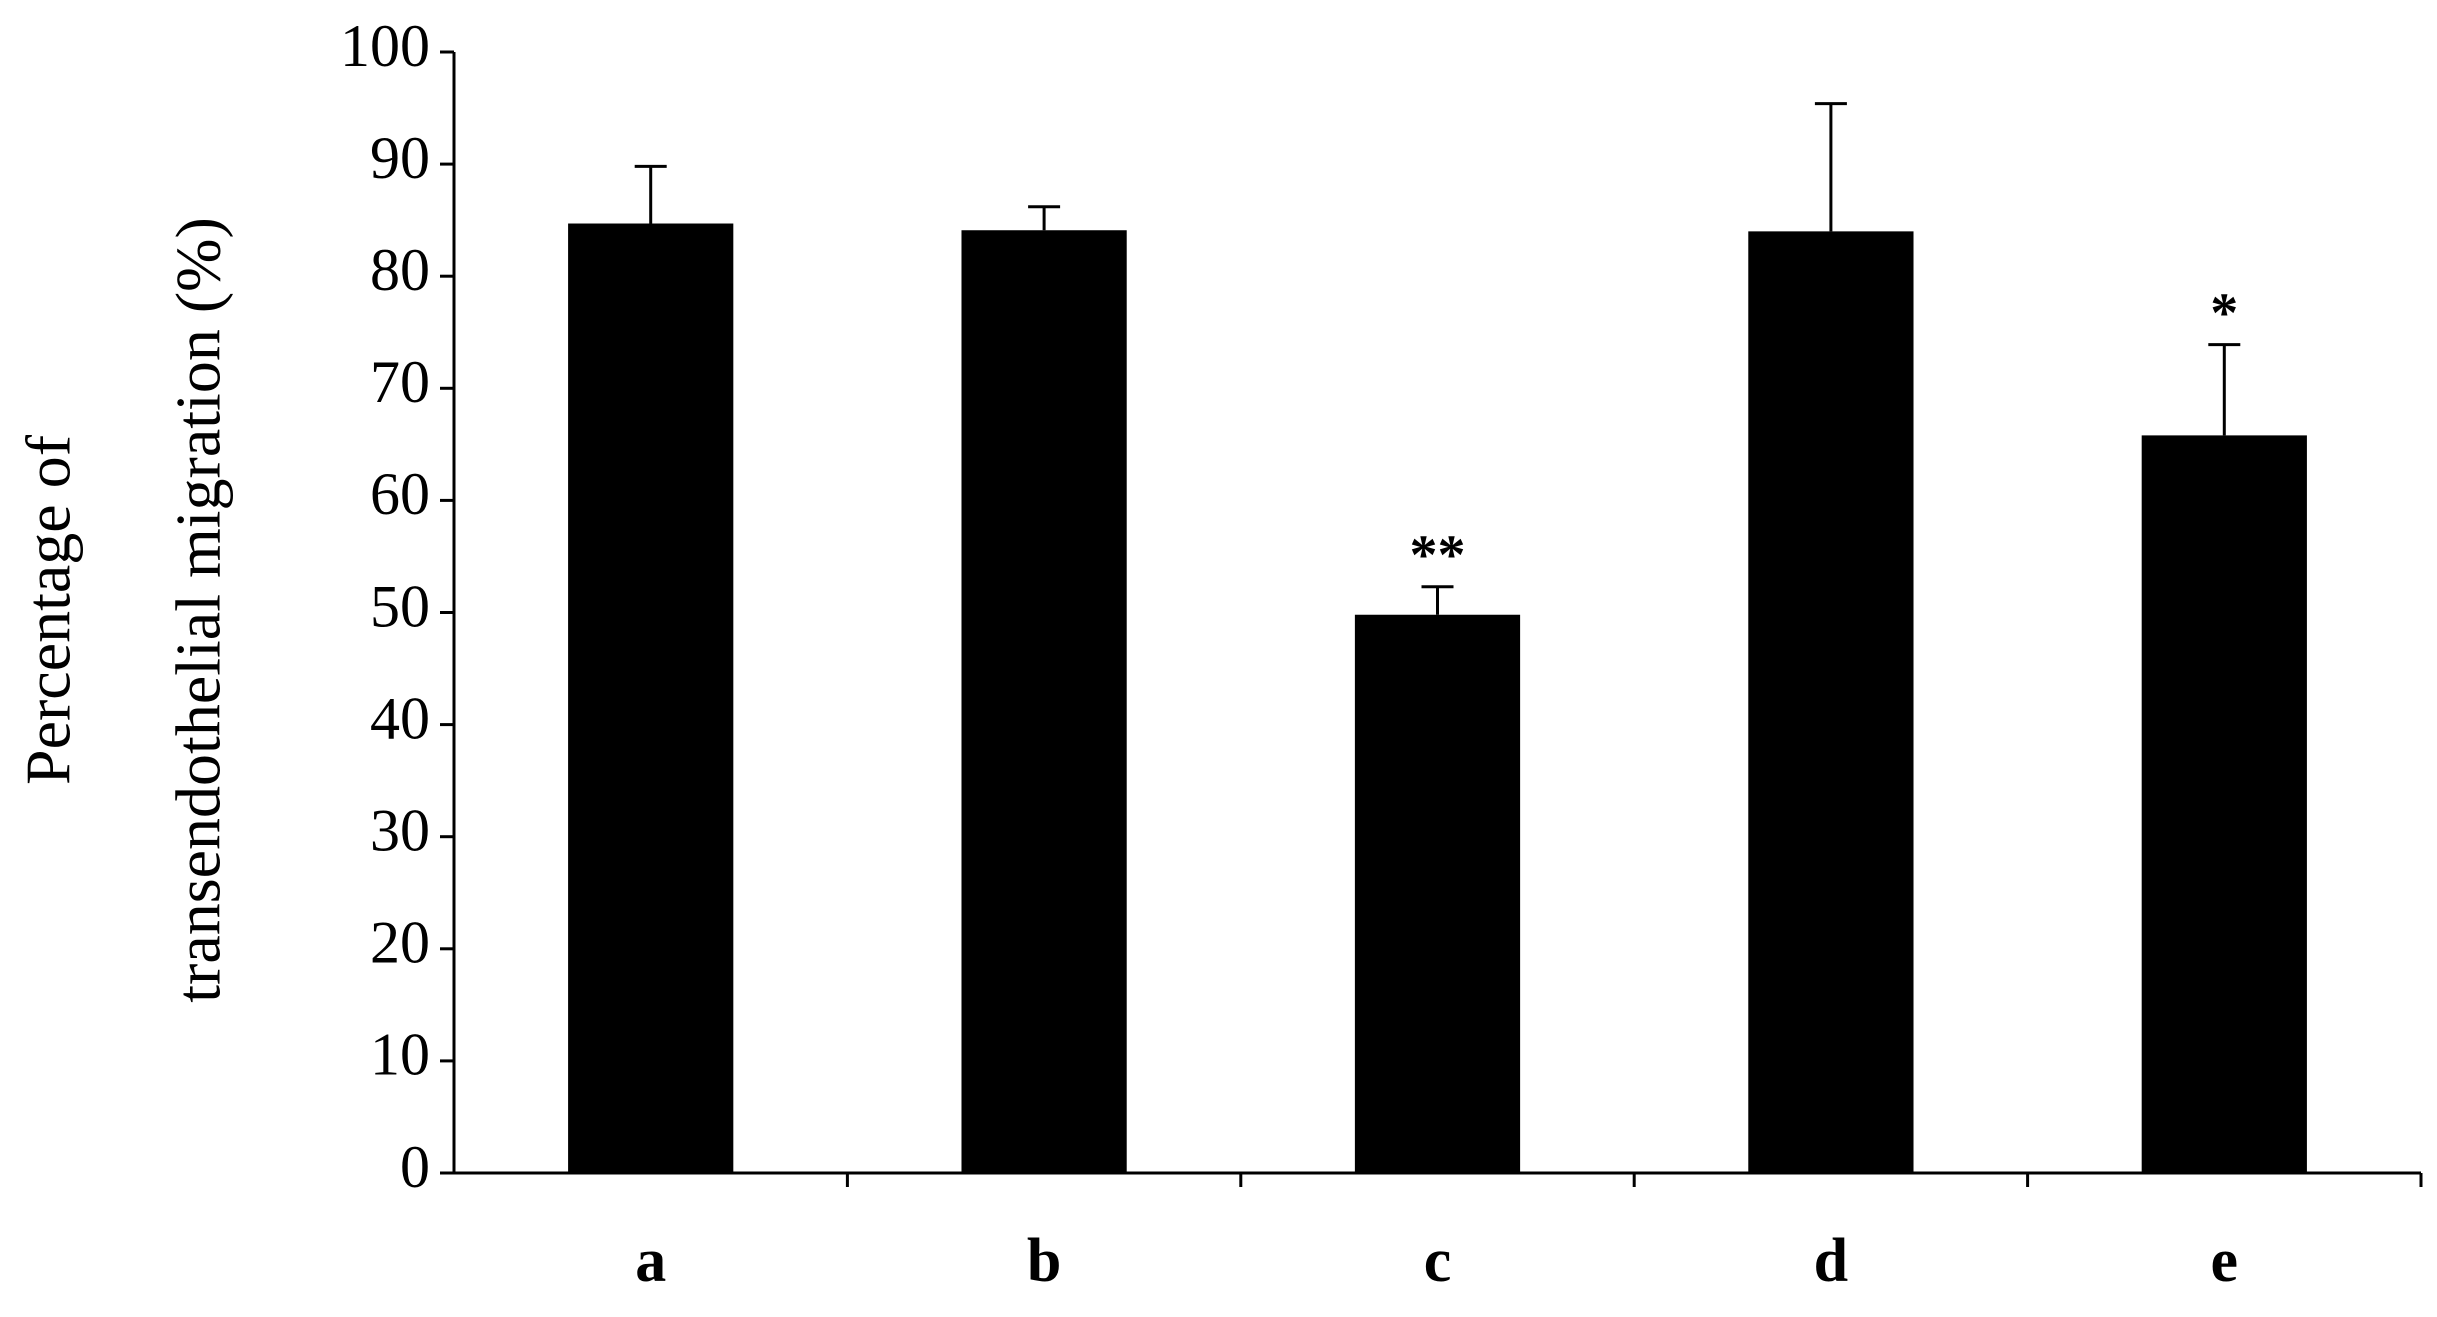  I want to click on significance-marker: *, so click(2224, 313).